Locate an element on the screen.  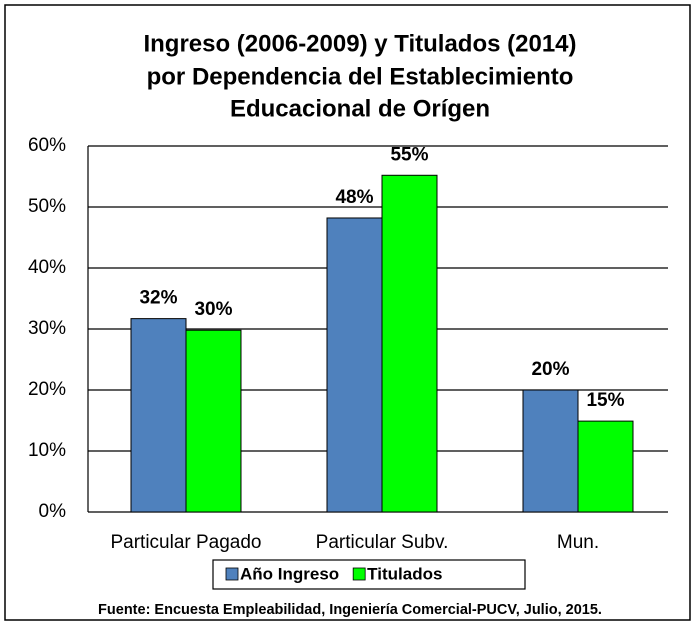
x-tick-label: Particular Pagado is located at coordinates (185, 542).